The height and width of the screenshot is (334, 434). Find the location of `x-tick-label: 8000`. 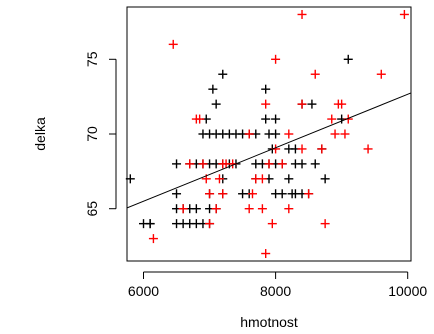

x-tick-label: 8000 is located at coordinates (275, 291).